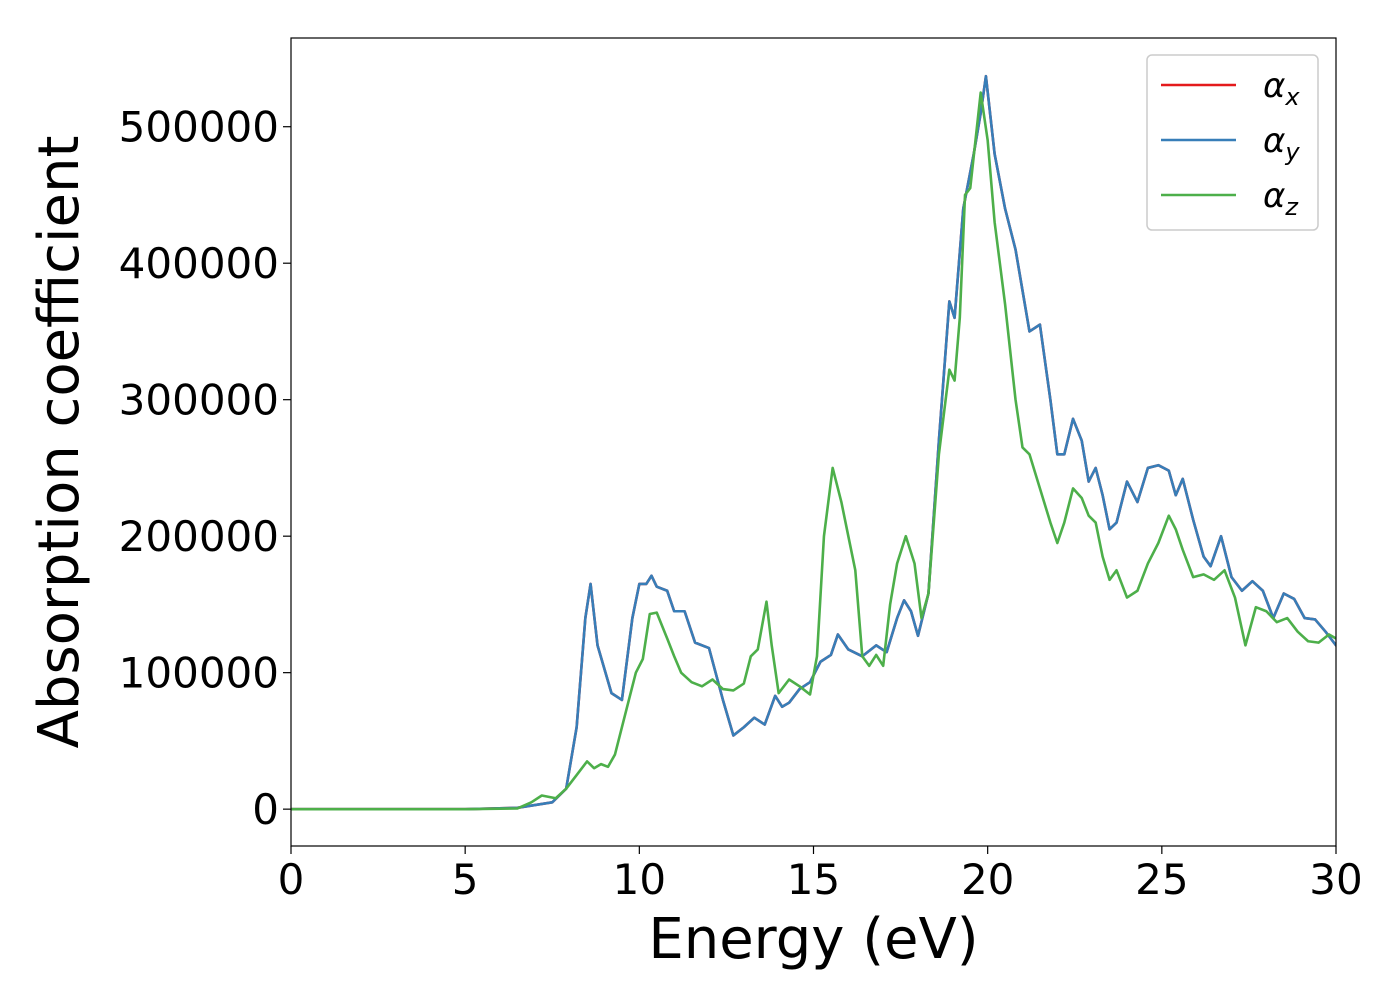 Image resolution: width=1400 pixels, height=1000 pixels. I want to click on legend-label-x: αx, so click(1281, 88).